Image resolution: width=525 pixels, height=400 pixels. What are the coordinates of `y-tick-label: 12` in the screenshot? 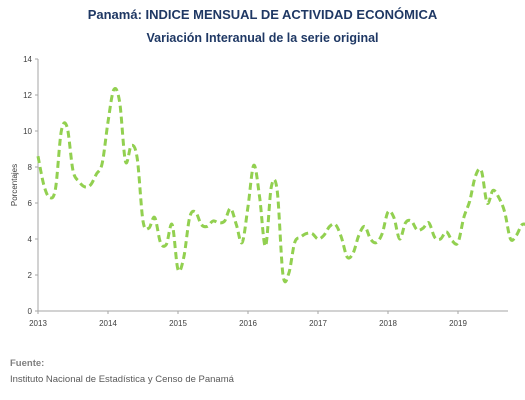 It's located at (27, 95).